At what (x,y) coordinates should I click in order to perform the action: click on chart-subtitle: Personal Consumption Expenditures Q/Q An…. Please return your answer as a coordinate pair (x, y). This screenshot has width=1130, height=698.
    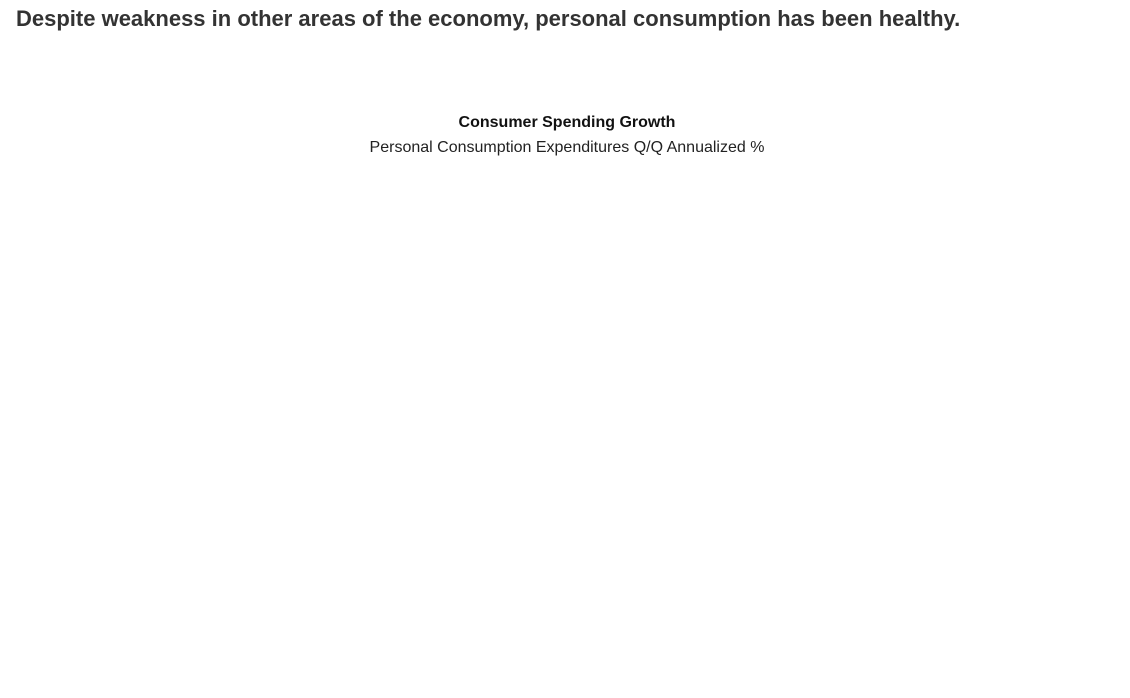
    Looking at the image, I should click on (567, 147).